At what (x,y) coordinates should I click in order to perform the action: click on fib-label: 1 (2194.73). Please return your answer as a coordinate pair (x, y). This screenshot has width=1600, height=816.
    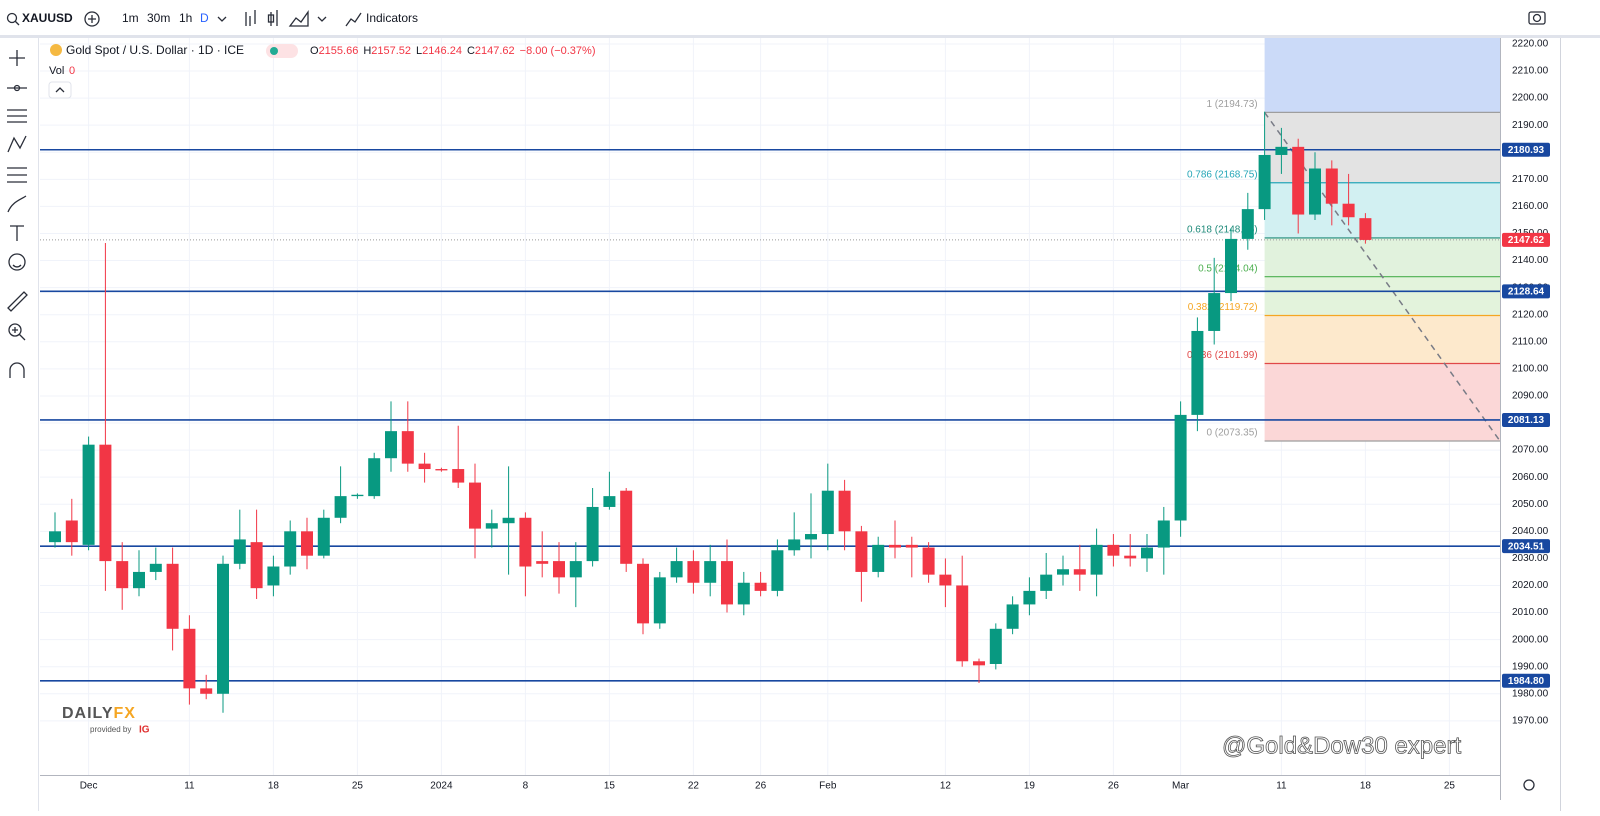
    Looking at the image, I should click on (1231, 104).